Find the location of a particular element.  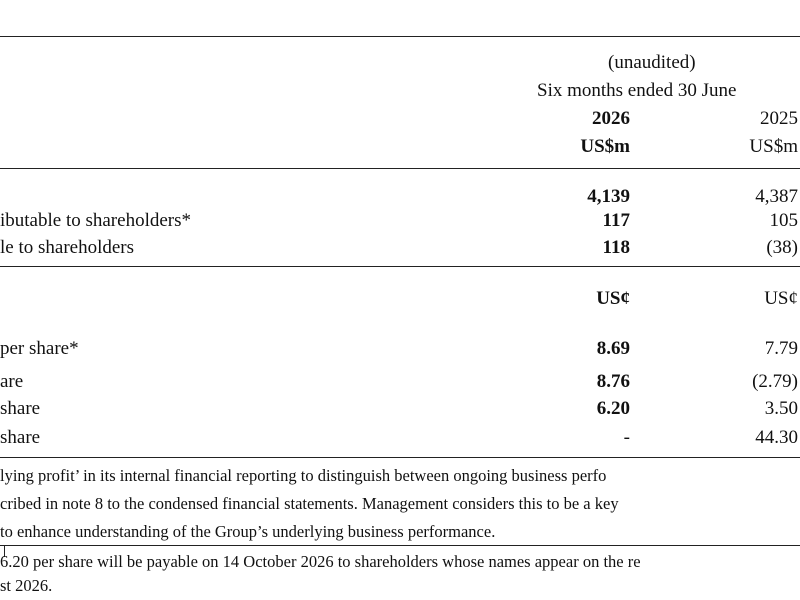

unit-prior: US$m is located at coordinates (773, 146).